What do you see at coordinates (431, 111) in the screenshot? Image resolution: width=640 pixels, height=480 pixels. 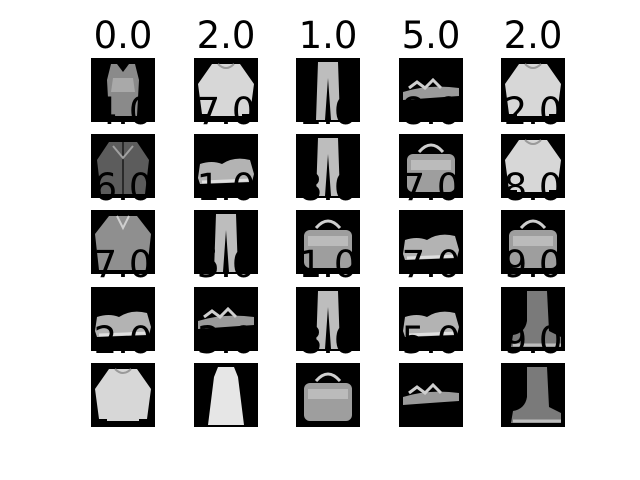 I see `label-2-4: 8.0` at bounding box center [431, 111].